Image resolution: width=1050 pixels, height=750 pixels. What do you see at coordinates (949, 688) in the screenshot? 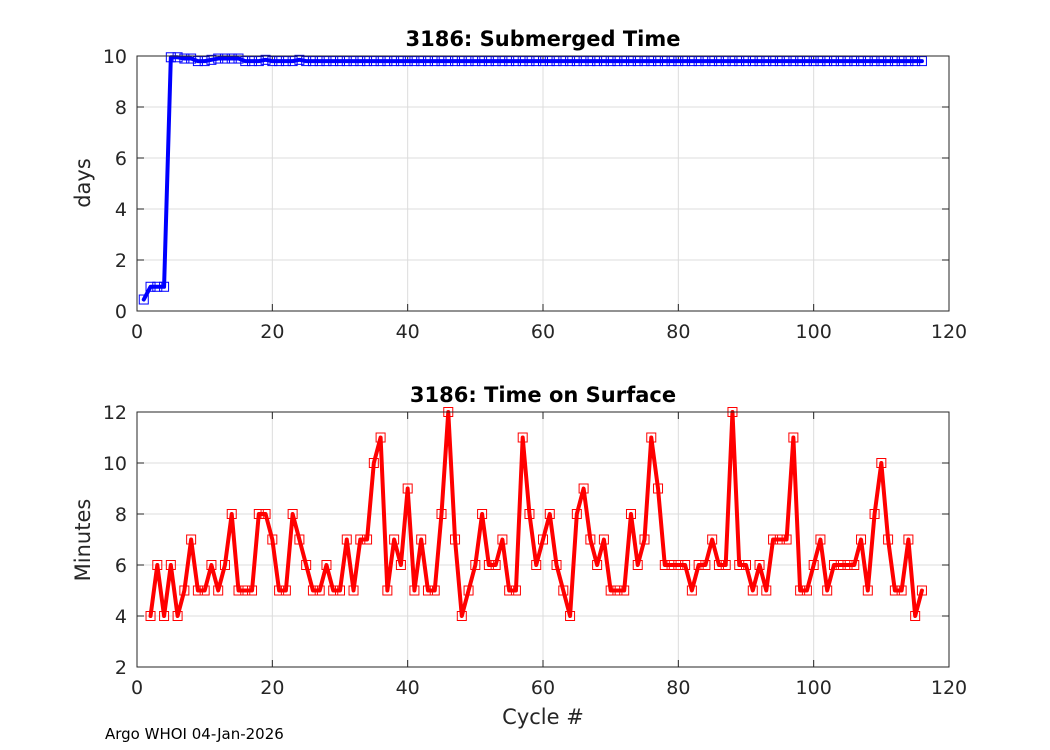
I see `x-tick-label: 120` at bounding box center [949, 688].